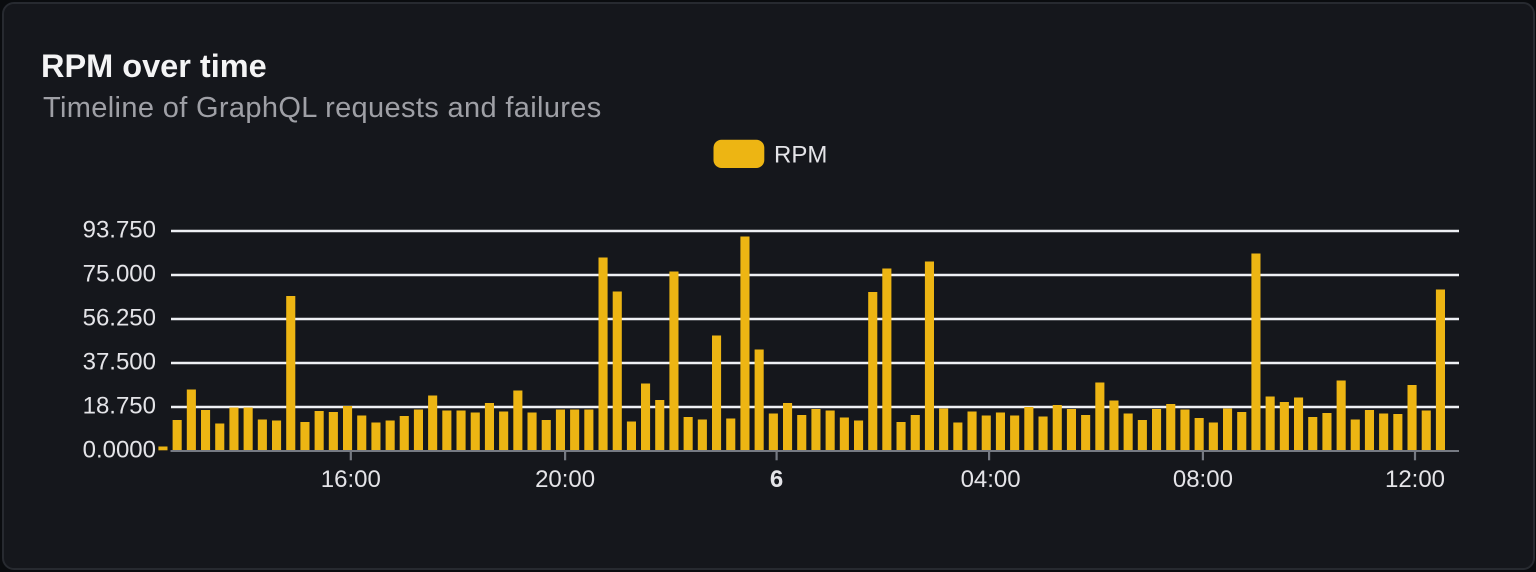  Describe the element at coordinates (565, 479) in the screenshot. I see `svg-text: 20:00` at that location.